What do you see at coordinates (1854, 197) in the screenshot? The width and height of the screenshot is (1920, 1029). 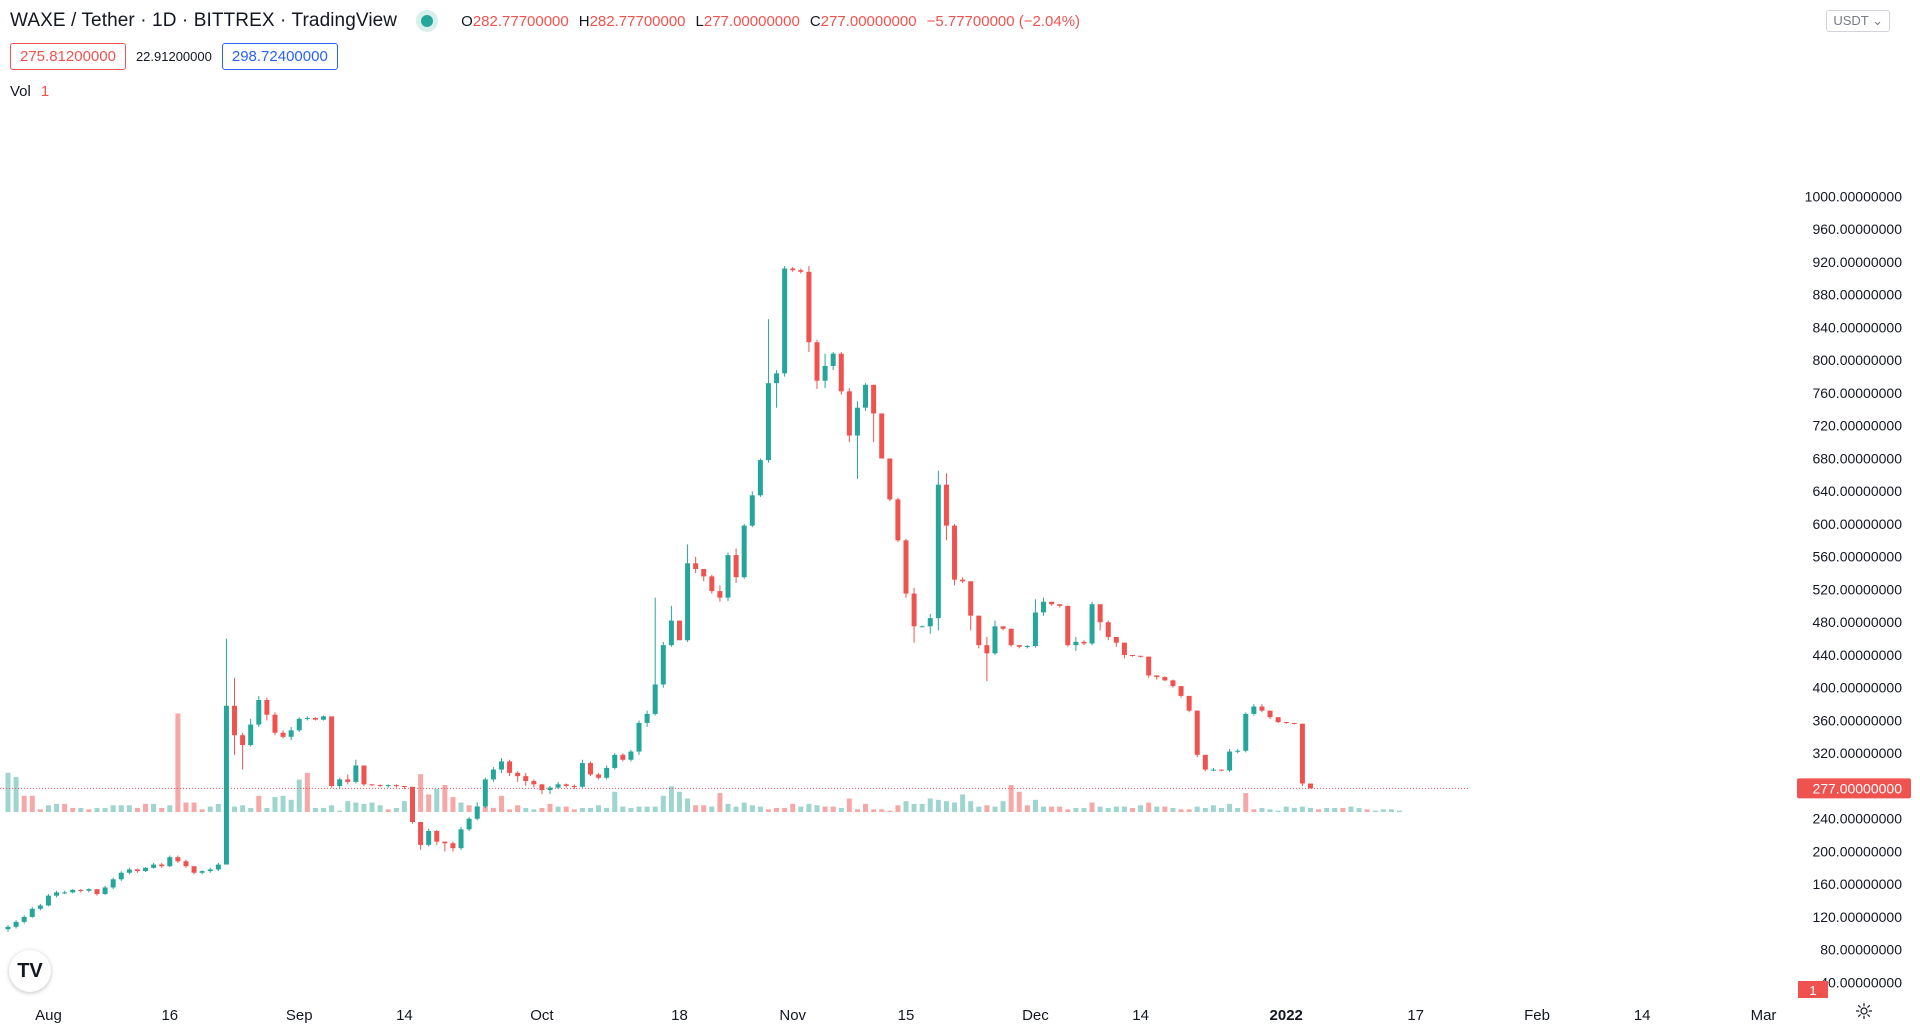 I see `price-tick-label: 1000.00000000` at bounding box center [1854, 197].